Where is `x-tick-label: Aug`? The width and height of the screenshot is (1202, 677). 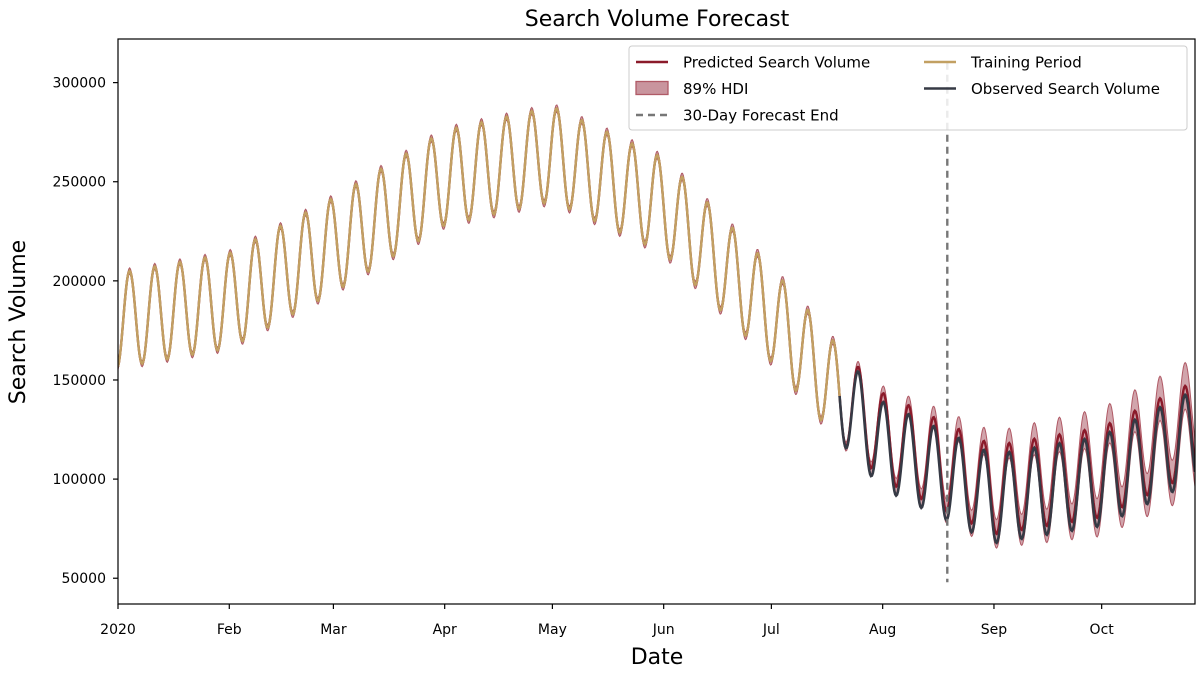
x-tick-label: Aug is located at coordinates (882, 630).